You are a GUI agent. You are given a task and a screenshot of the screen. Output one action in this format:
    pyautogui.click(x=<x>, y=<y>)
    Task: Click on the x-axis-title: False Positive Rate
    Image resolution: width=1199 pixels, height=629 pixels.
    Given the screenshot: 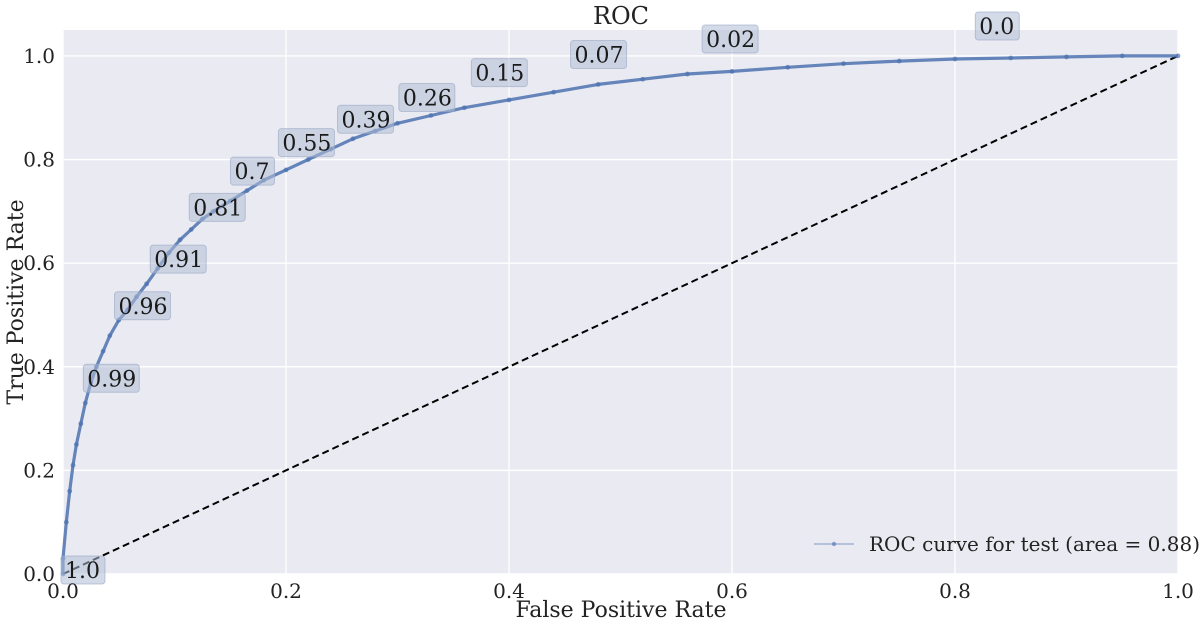 What is the action you would take?
    pyautogui.click(x=620, y=610)
    